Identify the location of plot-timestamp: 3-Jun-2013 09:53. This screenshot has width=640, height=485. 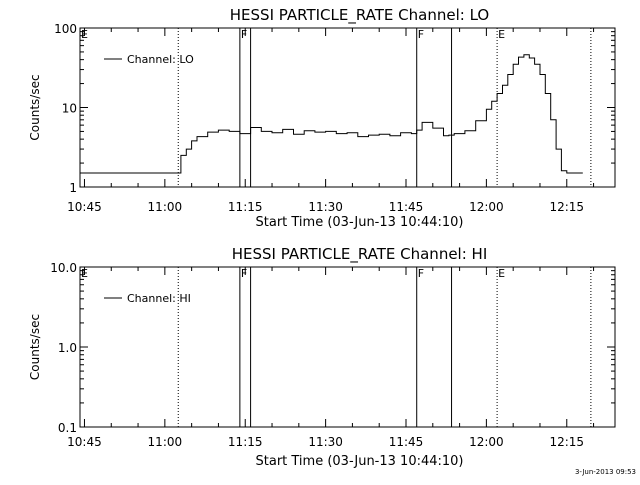
(605, 472).